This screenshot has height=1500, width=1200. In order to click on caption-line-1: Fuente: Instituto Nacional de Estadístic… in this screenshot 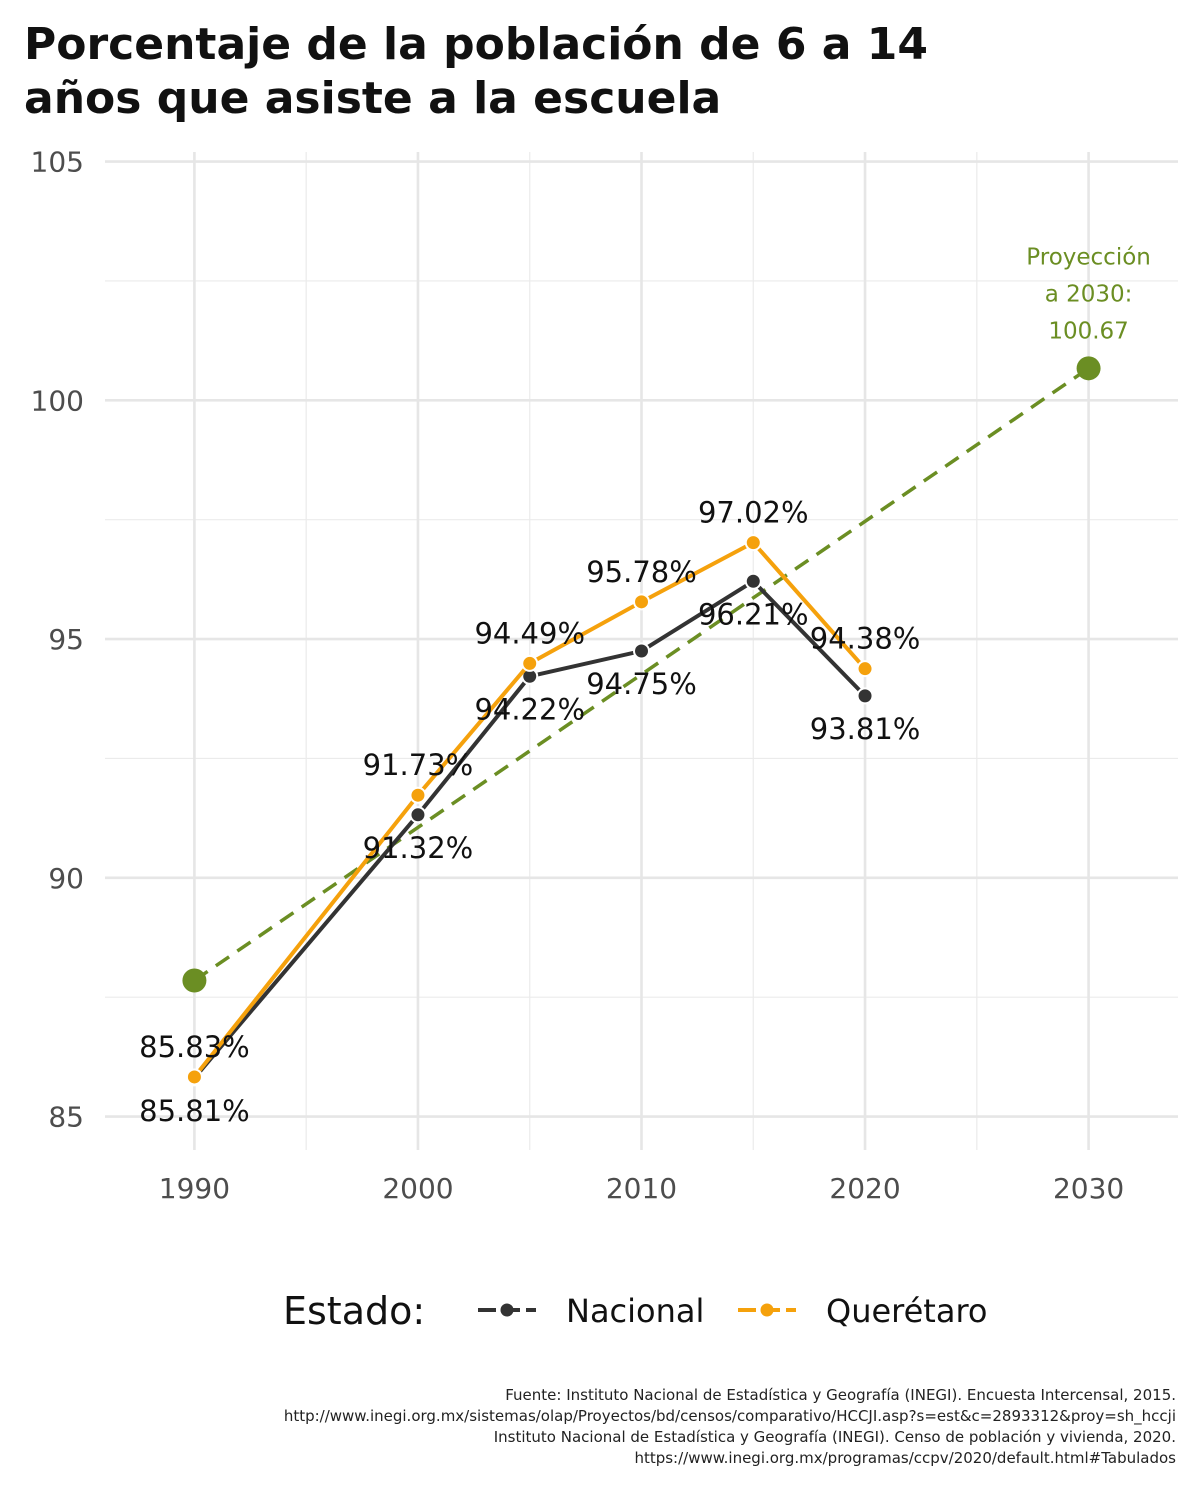, I will do `click(840, 1395)`.